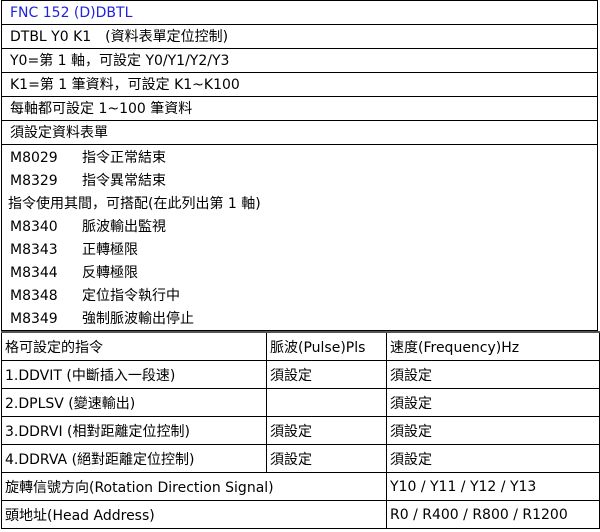  I want to click on table-row: 4.DDRVA (絕對距離定位控制) 須設定 須設定, so click(300, 458).